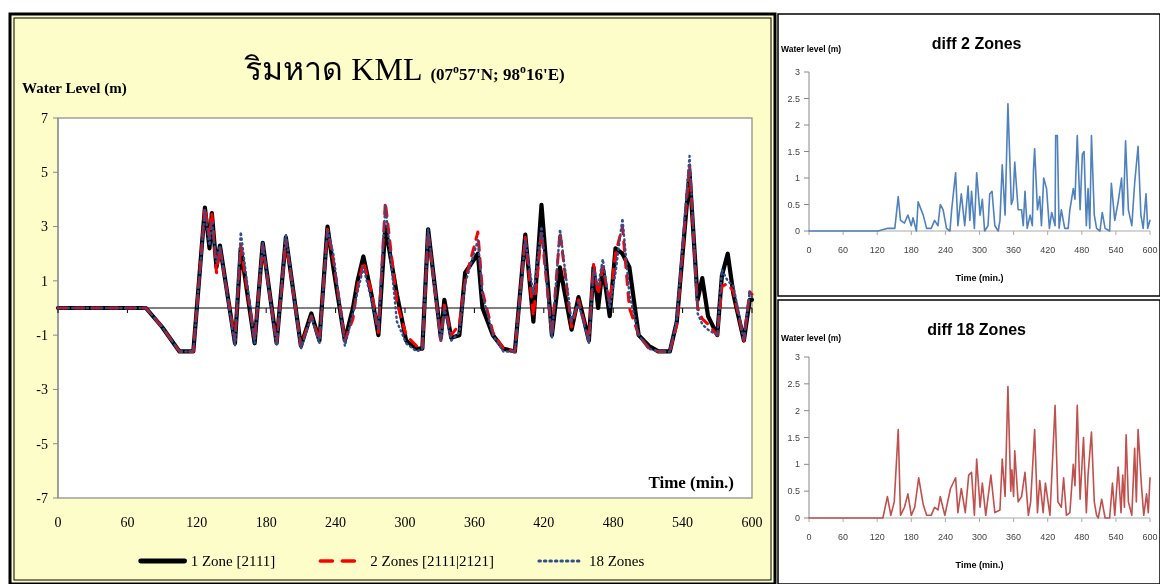 Image resolution: width=1160 pixels, height=584 pixels. Describe the element at coordinates (44, 173) in the screenshot. I see `y-tick-label: 5` at that location.